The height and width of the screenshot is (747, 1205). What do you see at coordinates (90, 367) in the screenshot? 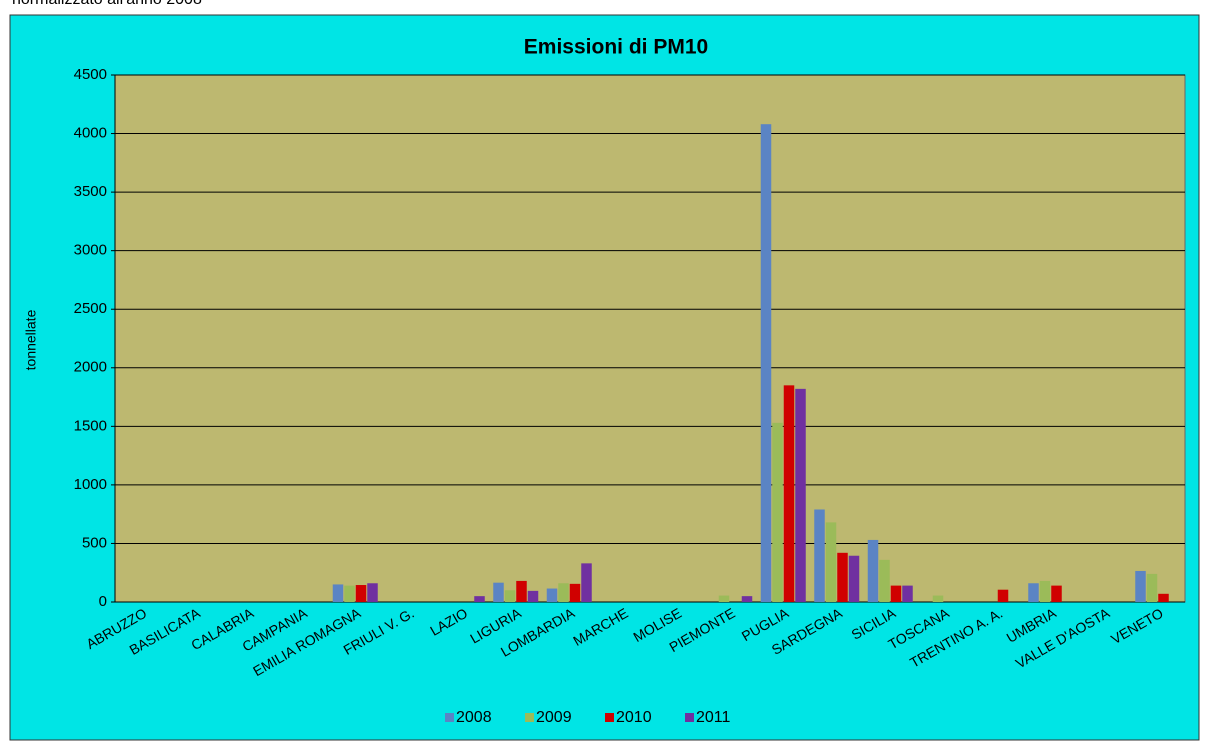
I see `y-tick-label: 2000` at bounding box center [90, 367].